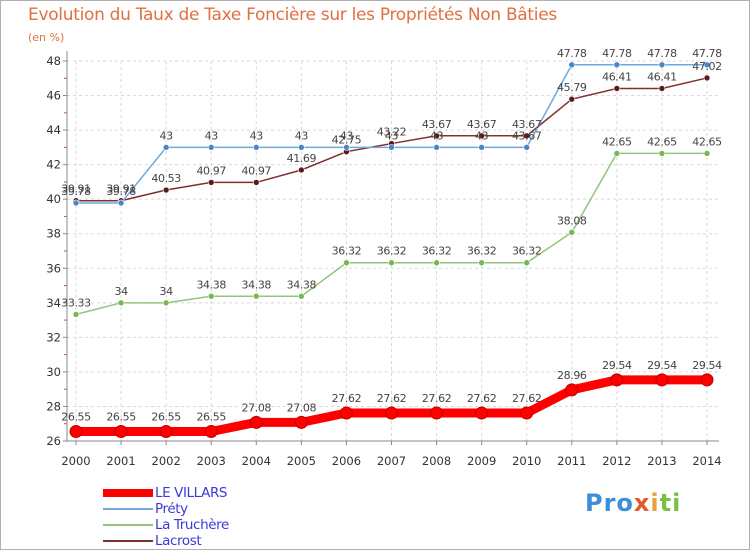 The width and height of the screenshot is (750, 550). Describe the element at coordinates (211, 461) in the screenshot. I see `x-tick-label: 2003` at that location.